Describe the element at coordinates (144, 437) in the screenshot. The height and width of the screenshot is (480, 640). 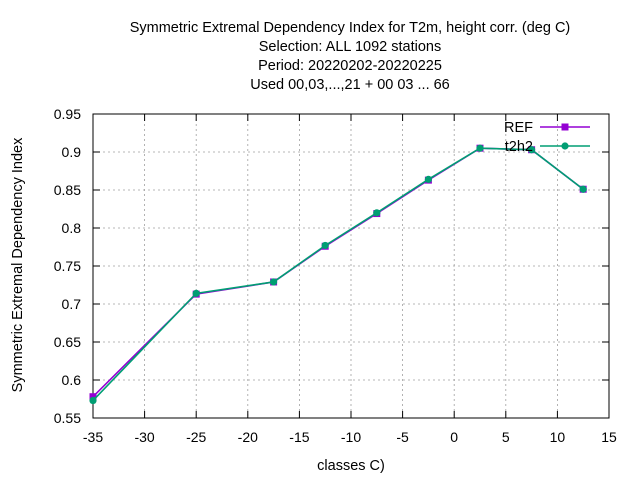
I see `x-tick-label: -30` at that location.